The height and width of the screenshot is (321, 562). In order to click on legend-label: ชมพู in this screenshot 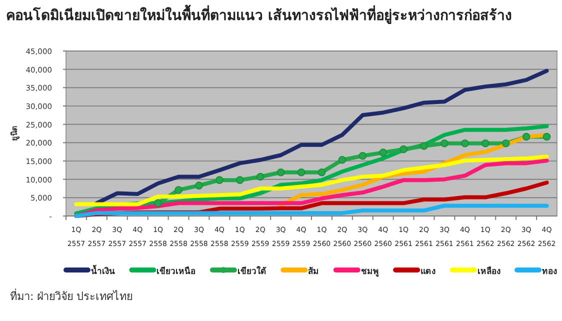, I will do `click(369, 272)`.